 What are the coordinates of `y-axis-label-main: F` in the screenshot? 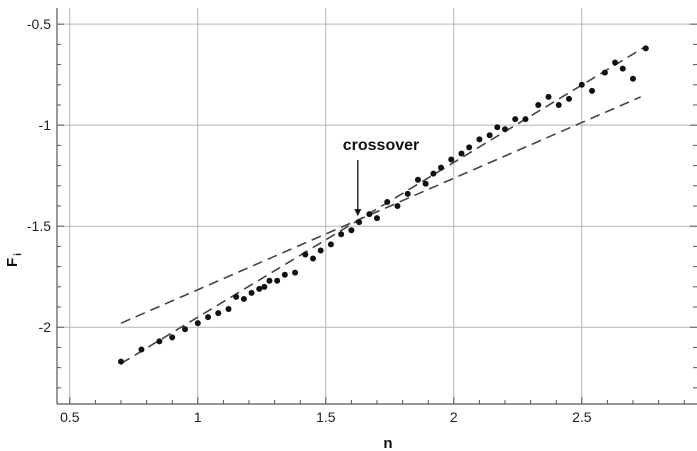 It's located at (12, 262).